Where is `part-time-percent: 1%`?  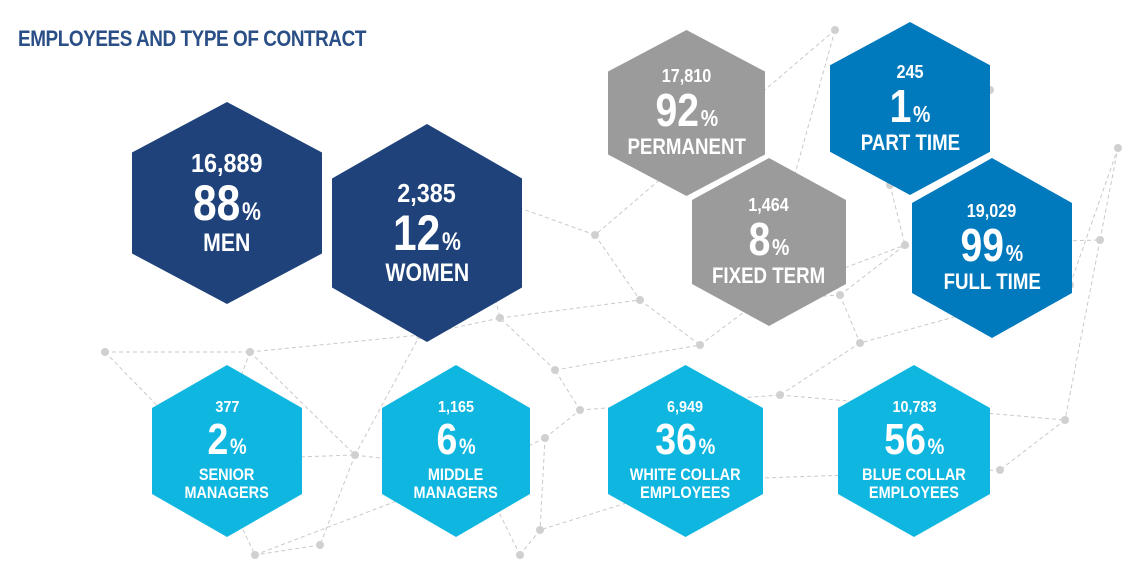 part-time-percent: 1% is located at coordinates (910, 105).